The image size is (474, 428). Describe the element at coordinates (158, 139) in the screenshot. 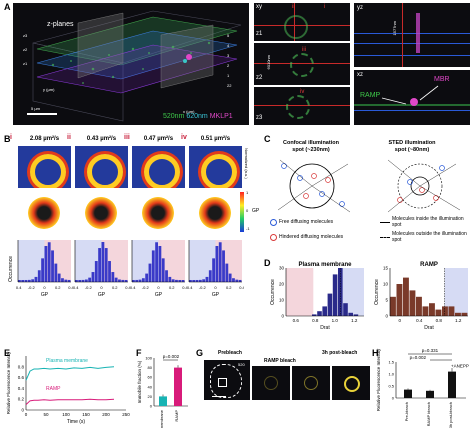

I see `col-diffusion-value: 0.47 µm²/s` at that location.